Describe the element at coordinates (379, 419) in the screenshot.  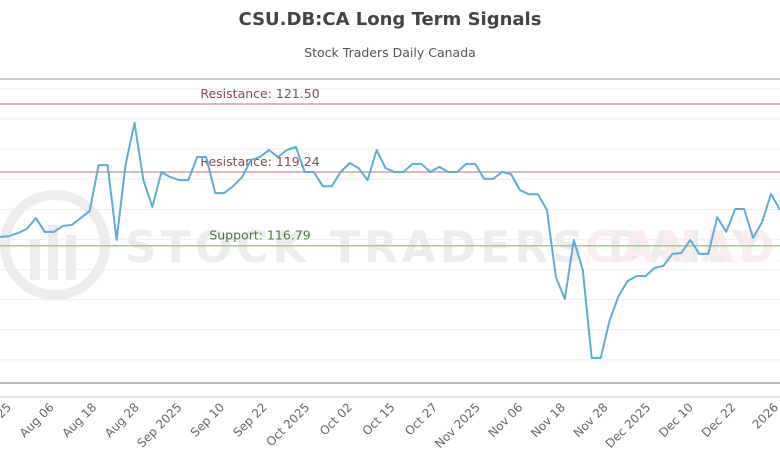
I see `x-tick-label: Oct 15` at that location.